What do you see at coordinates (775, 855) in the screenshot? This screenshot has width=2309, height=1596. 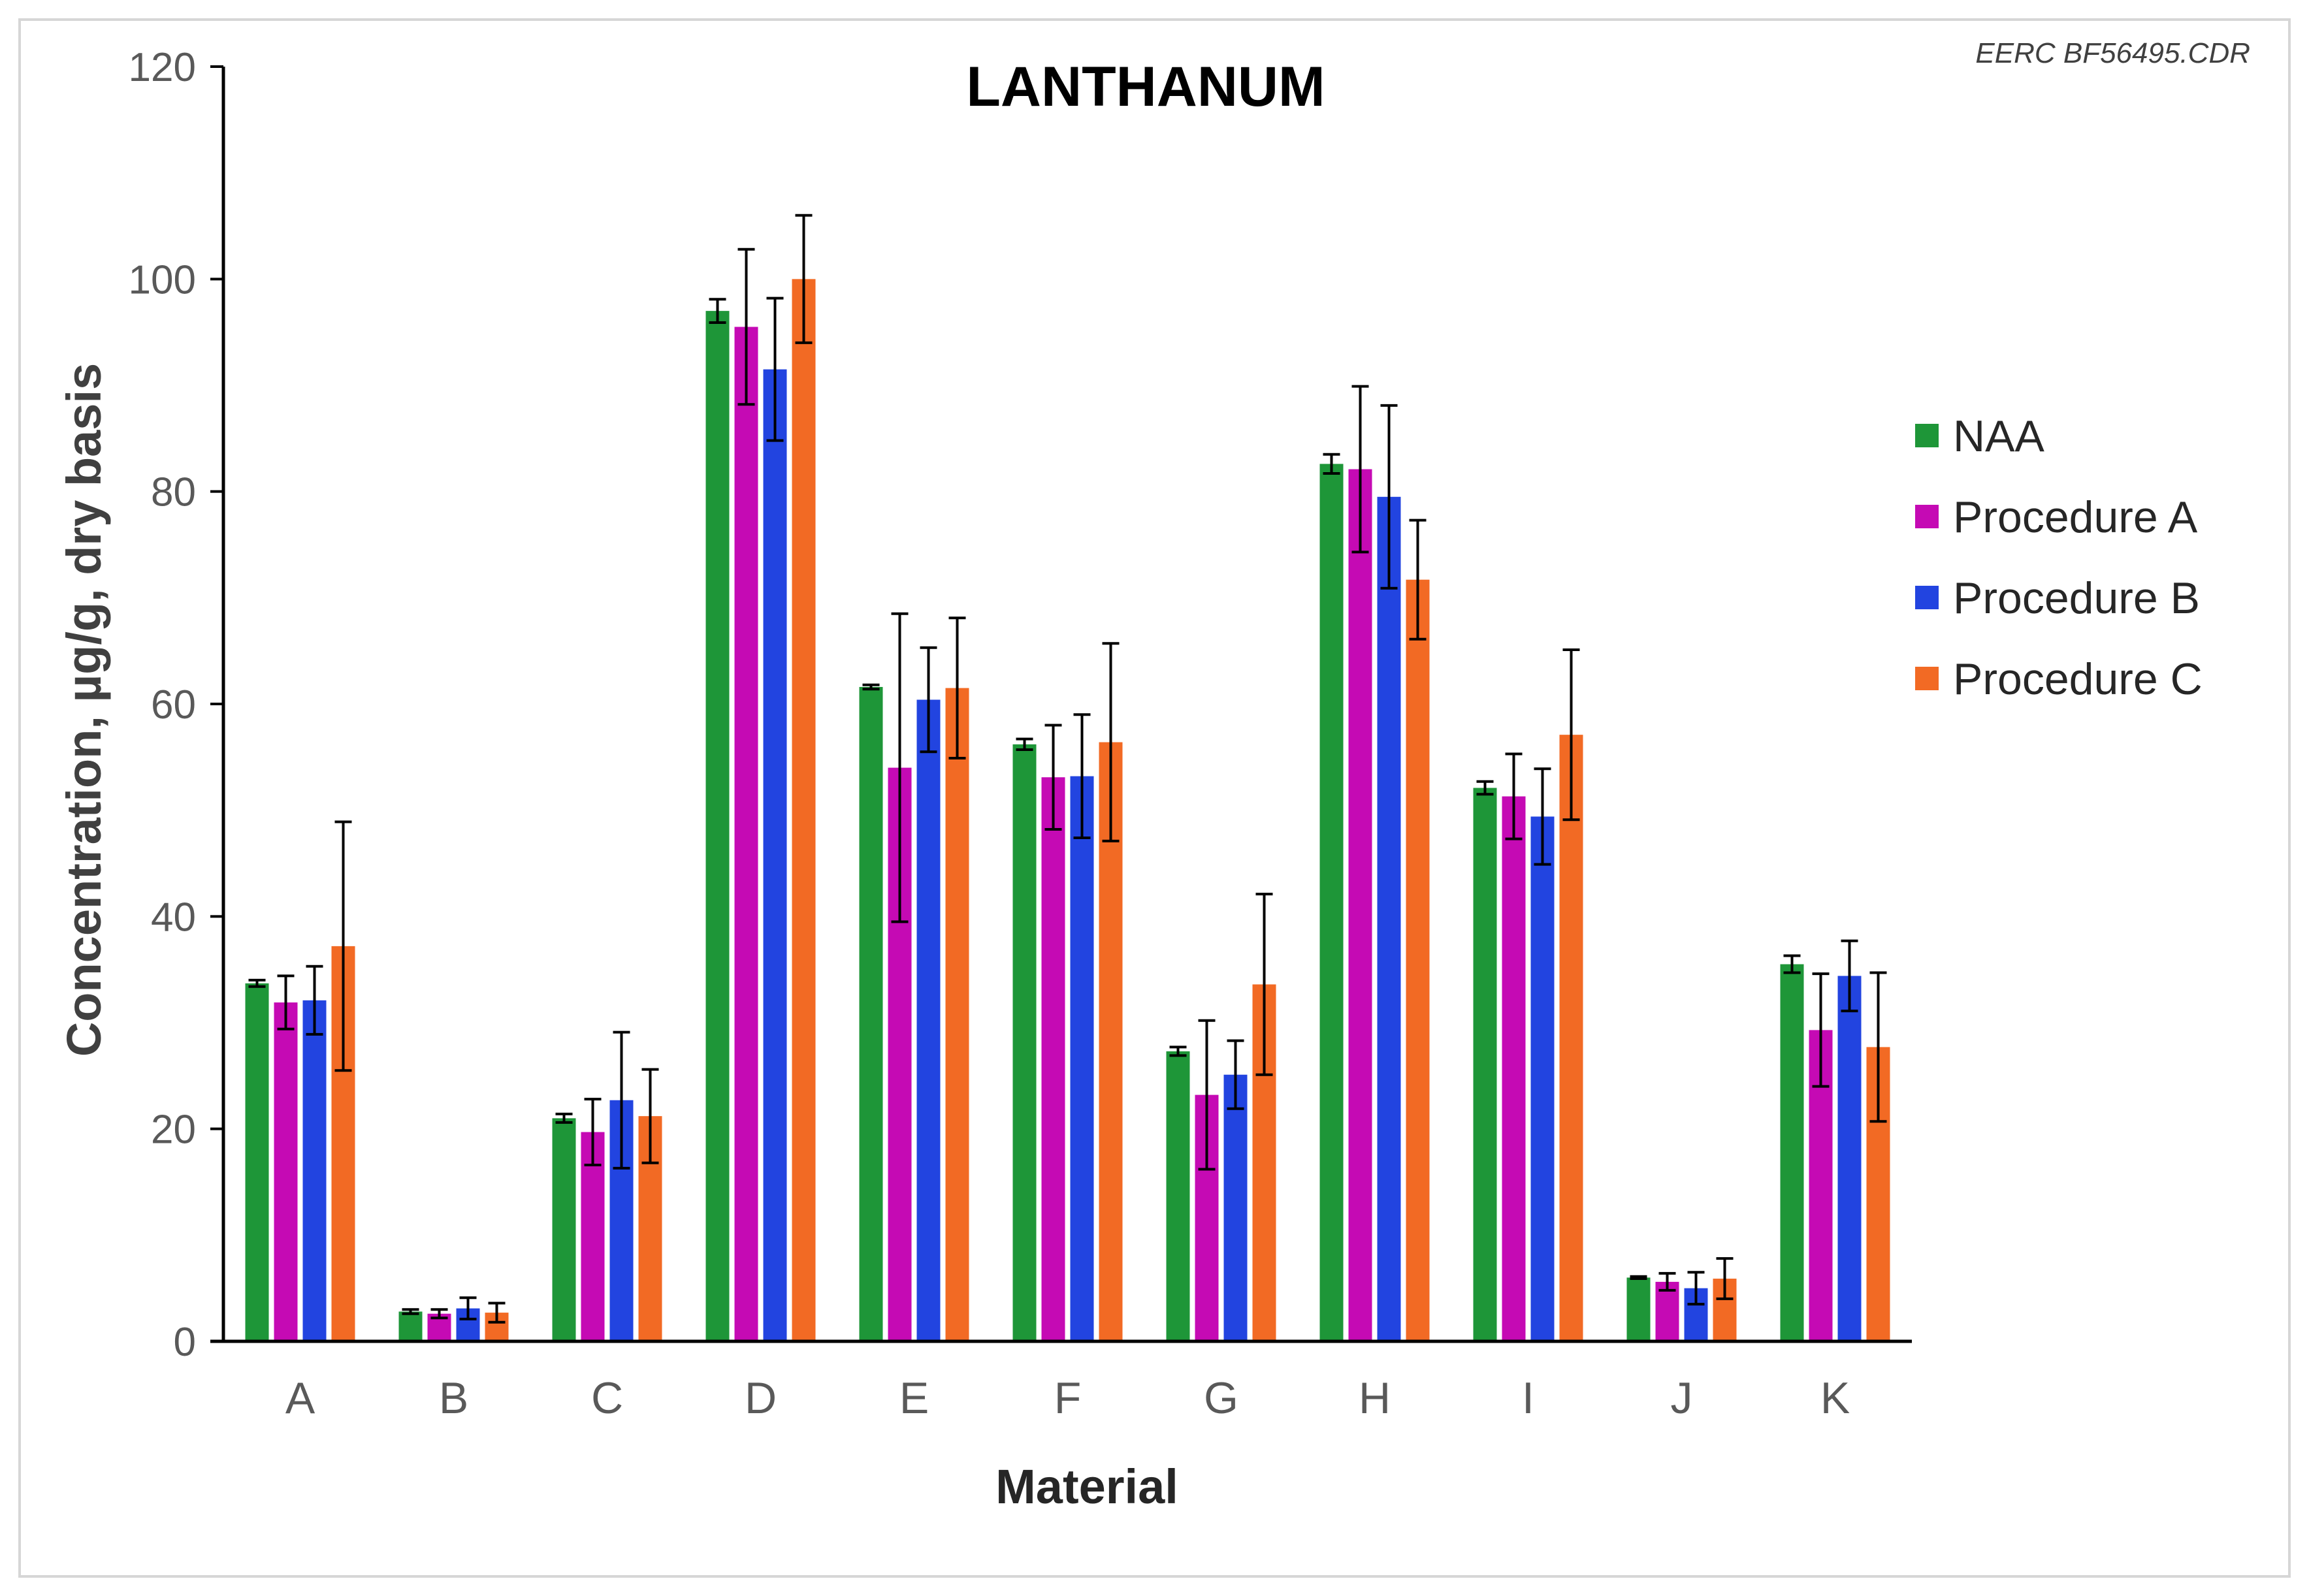 I see `bar-procedure-b-d` at bounding box center [775, 855].